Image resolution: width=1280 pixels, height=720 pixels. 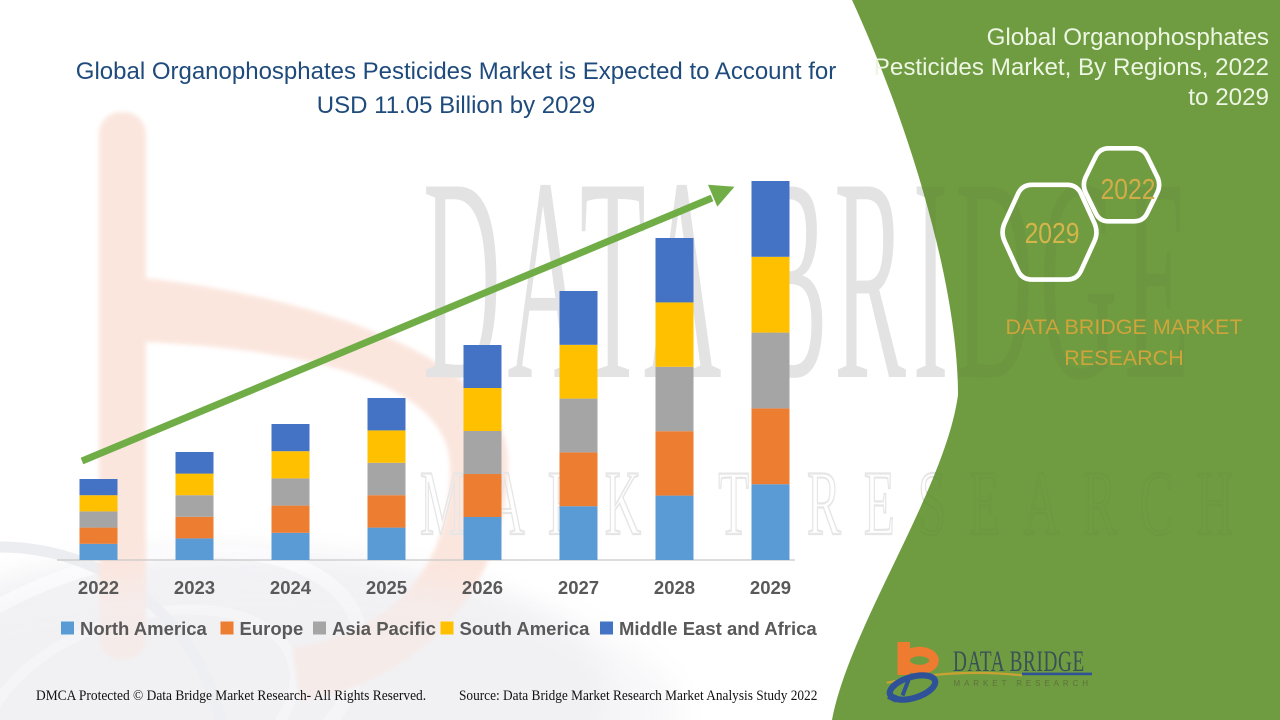 What do you see at coordinates (1019, 662) in the screenshot?
I see `svg-text: DATA BRIDGE` at bounding box center [1019, 662].